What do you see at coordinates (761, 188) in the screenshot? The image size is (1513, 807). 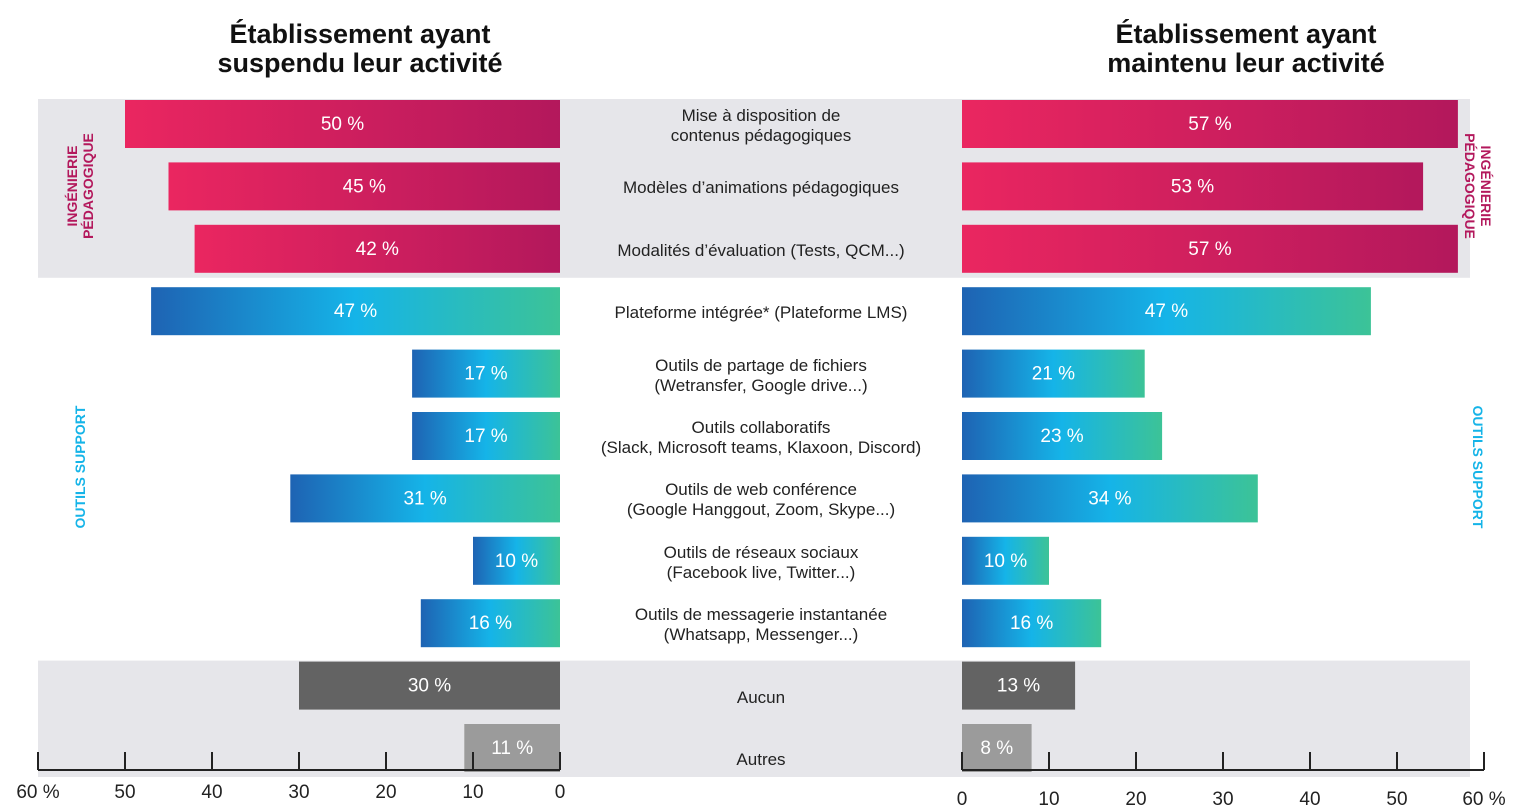 I see `category-label: Modèles d’animations pédagogiques` at bounding box center [761, 188].